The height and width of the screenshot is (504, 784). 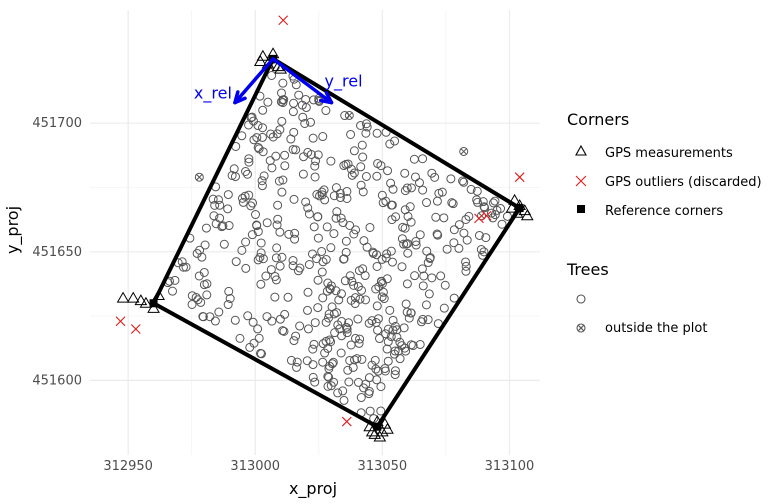 What do you see at coordinates (128, 466) in the screenshot?
I see `x-tick-label: 312950` at bounding box center [128, 466].